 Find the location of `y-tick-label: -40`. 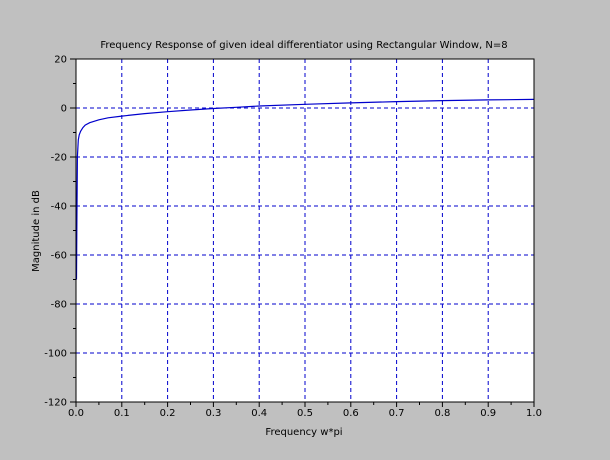

y-tick-label: -40 is located at coordinates (59, 207).